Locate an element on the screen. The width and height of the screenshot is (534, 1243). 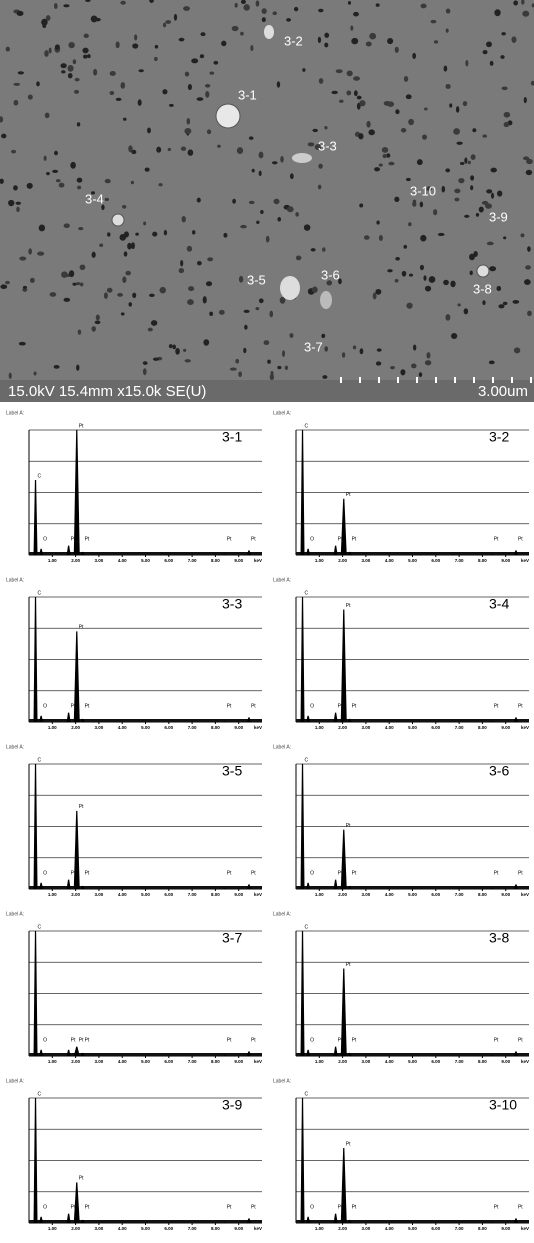
peak-label: O is located at coordinates (312, 539).